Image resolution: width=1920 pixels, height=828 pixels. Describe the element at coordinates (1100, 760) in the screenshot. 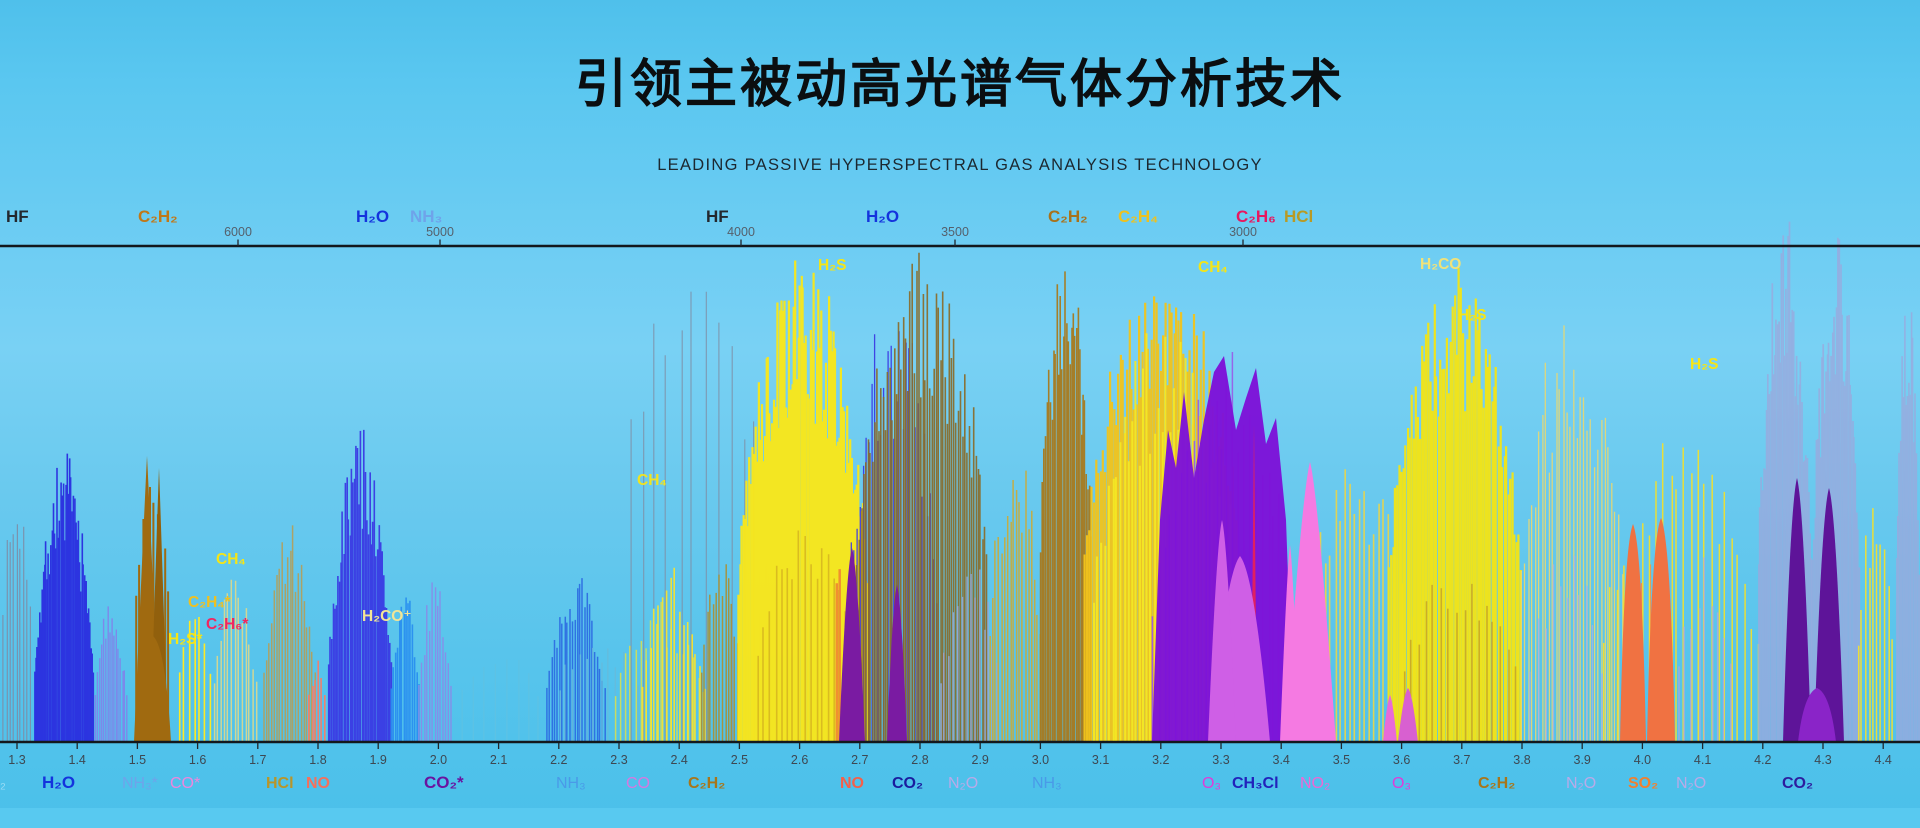

I see `bottom-tick-label: 3.1` at that location.